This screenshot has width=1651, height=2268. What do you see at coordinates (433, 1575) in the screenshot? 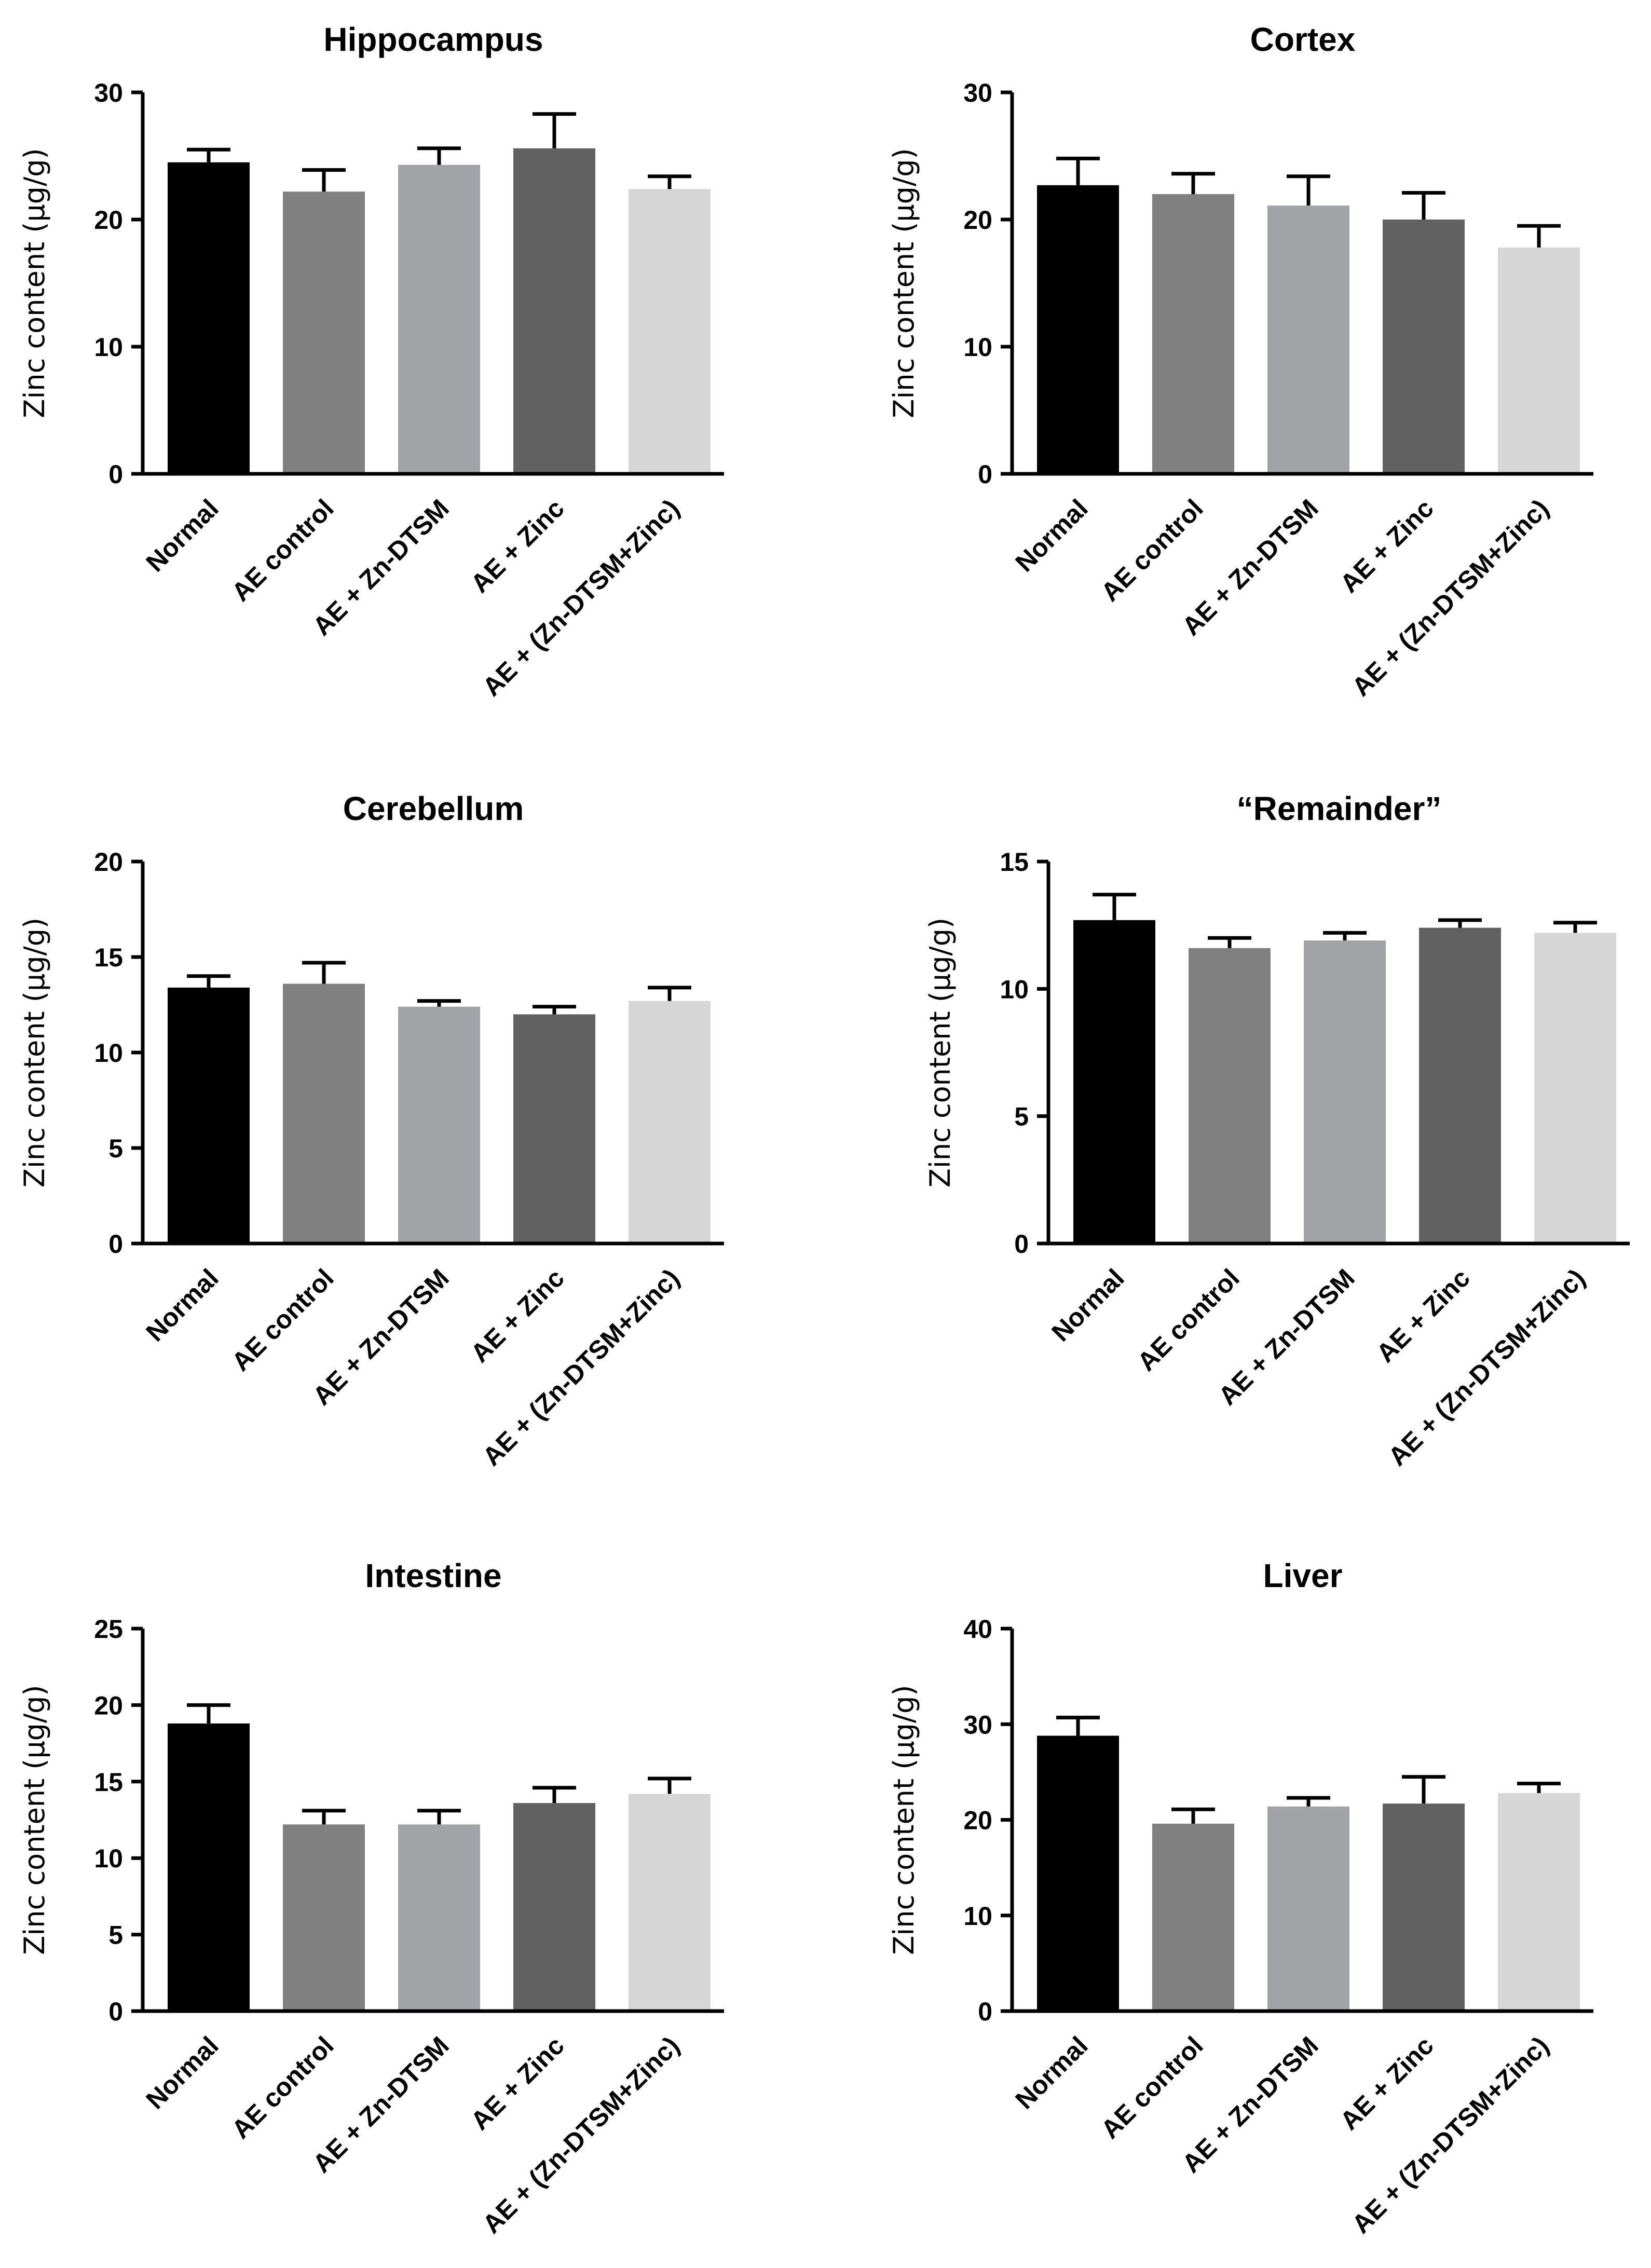
I see `chart-title: Intestine` at bounding box center [433, 1575].